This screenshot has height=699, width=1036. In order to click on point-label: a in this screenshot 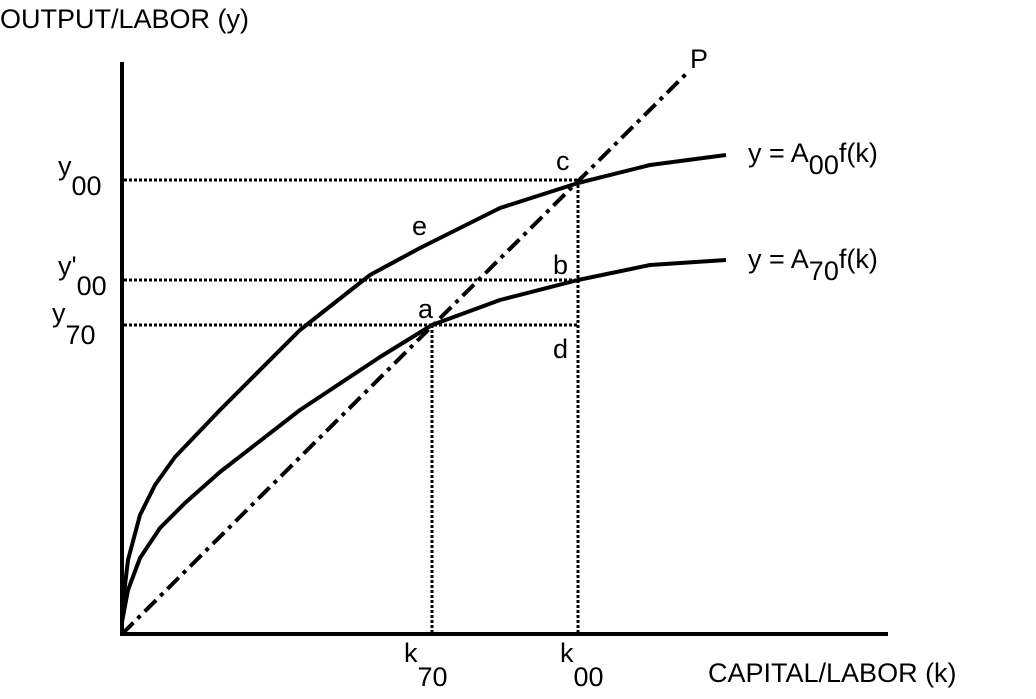, I will do `click(426, 309)`.